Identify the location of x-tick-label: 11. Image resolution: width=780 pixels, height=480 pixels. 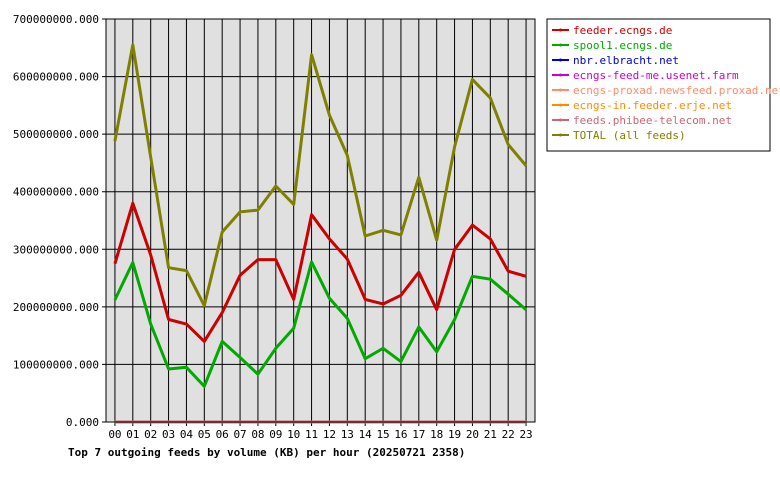
(311, 434).